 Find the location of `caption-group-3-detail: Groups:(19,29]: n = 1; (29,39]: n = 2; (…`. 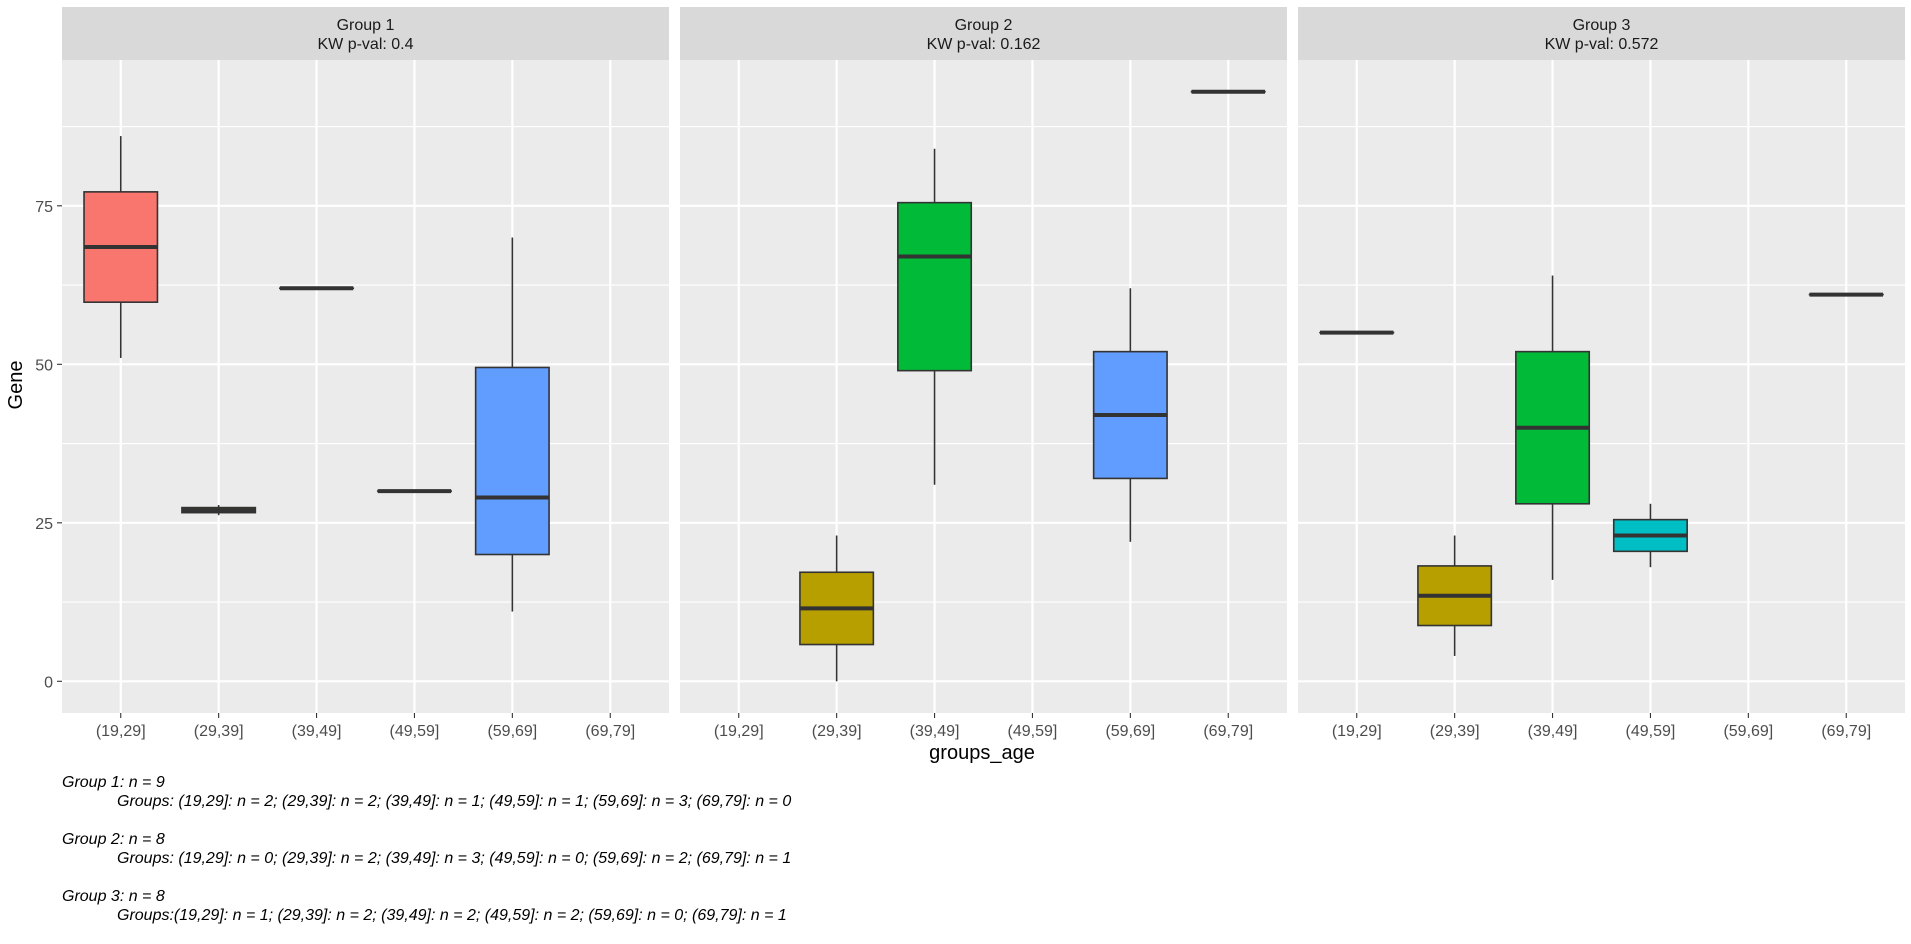

caption-group-3-detail: Groups:(19,29]: n = 1; (29,39]: n = 2; (… is located at coordinates (426, 915).